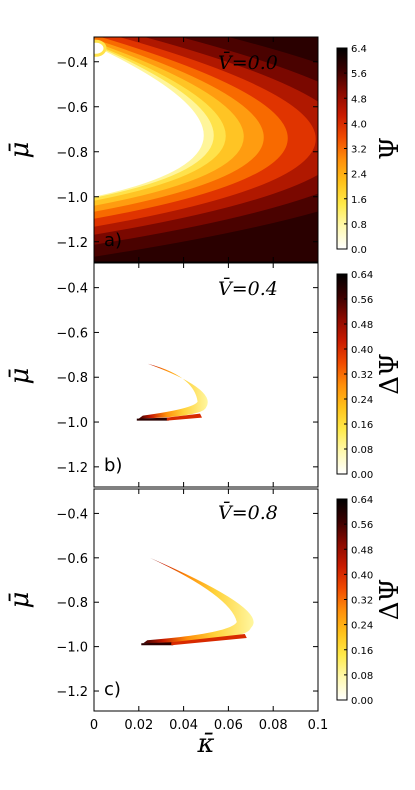 The width and height of the screenshot is (415, 790). I want to click on zero-region, so click(149, 121).